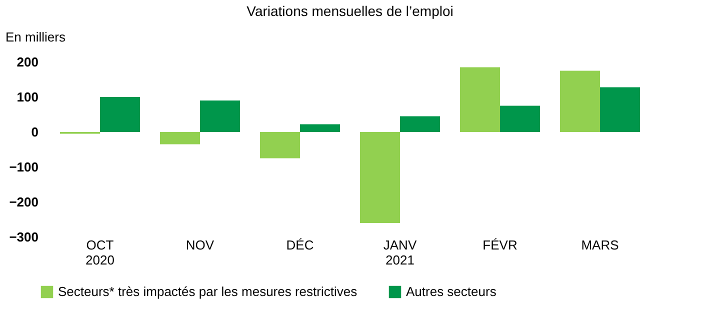  What do you see at coordinates (208, 291) in the screenshot?
I see `legend-label: Secteurs* très impactés par les mesures restrictives` at bounding box center [208, 291].